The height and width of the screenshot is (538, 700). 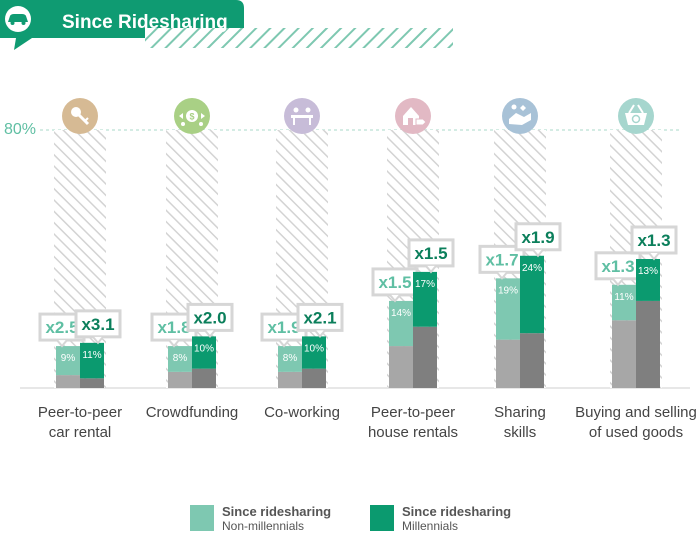 I want to click on header-banner: Since Ridesharing, so click(x=226, y=25).